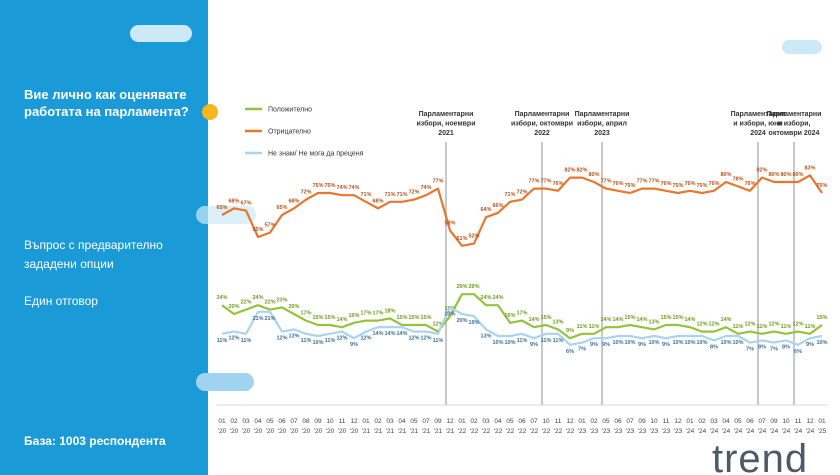 The width and height of the screenshot is (840, 475). I want to click on data-label: 20%, so click(461, 321).